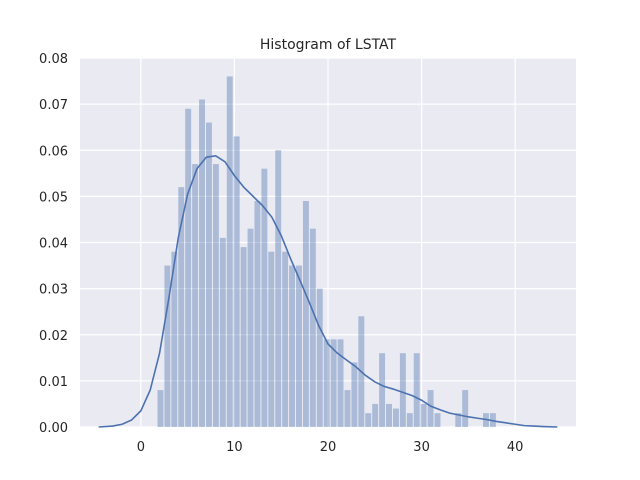  Describe the element at coordinates (53, 59) in the screenshot. I see `y-tick-label: 0.08` at that location.